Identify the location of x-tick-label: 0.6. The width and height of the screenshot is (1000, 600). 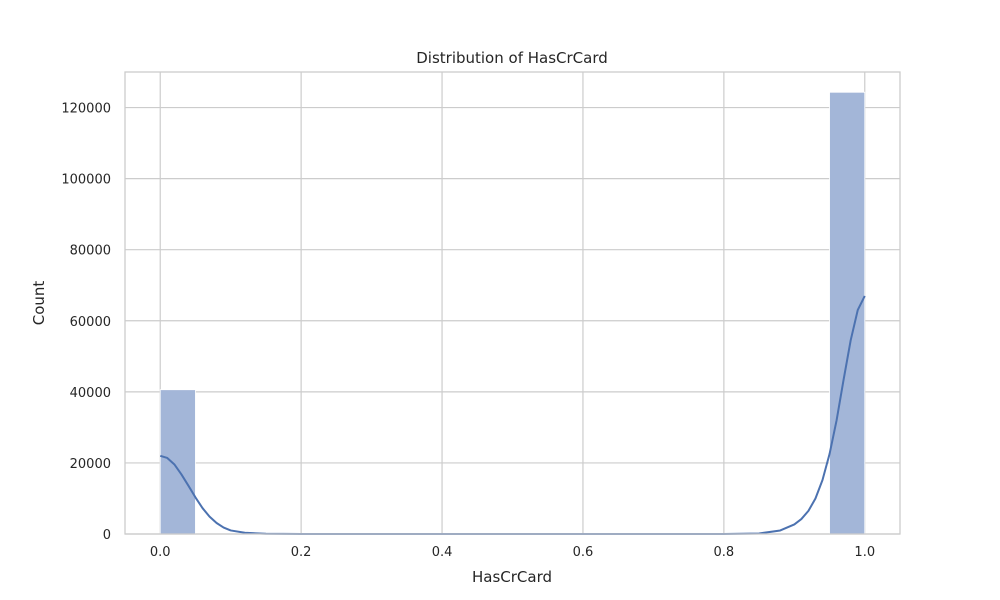
(583, 552).